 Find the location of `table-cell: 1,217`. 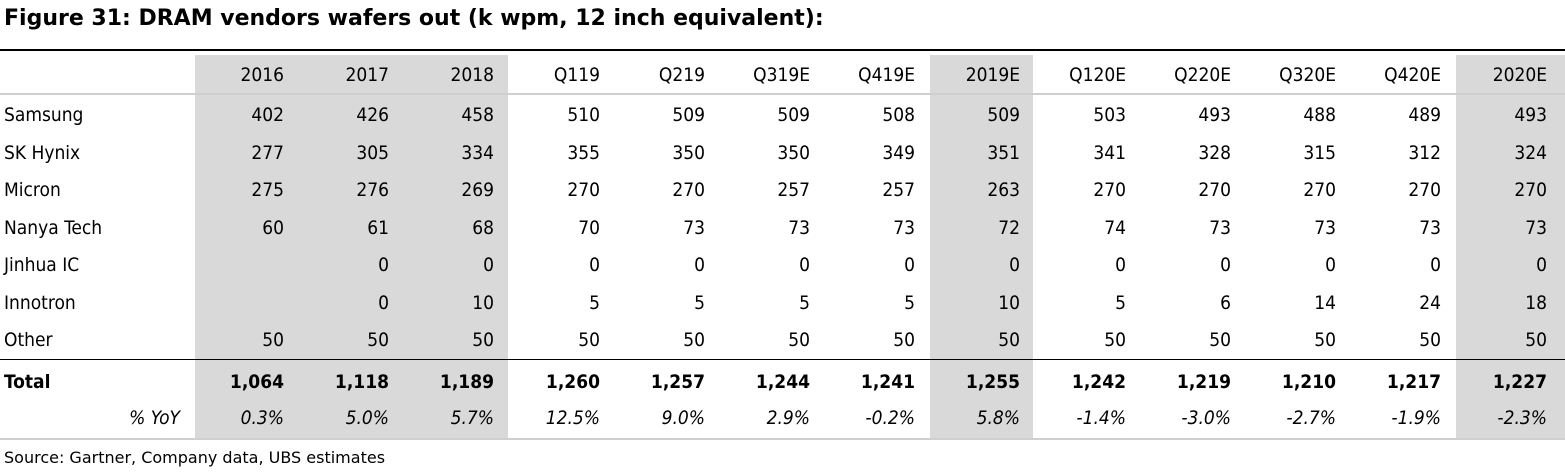

table-cell: 1,217 is located at coordinates (1413, 382).